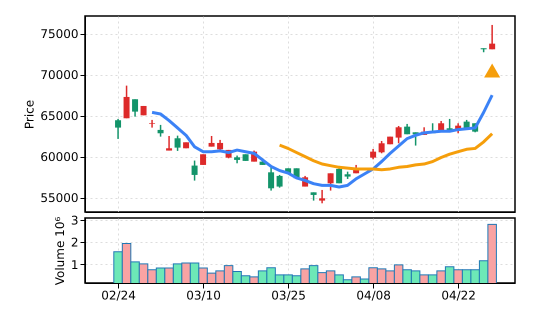 Image resolution: width=546 pixels, height=322 pixels. Describe the element at coordinates (59, 34) in the screenshot. I see `y-tick-label: 75000` at that location.